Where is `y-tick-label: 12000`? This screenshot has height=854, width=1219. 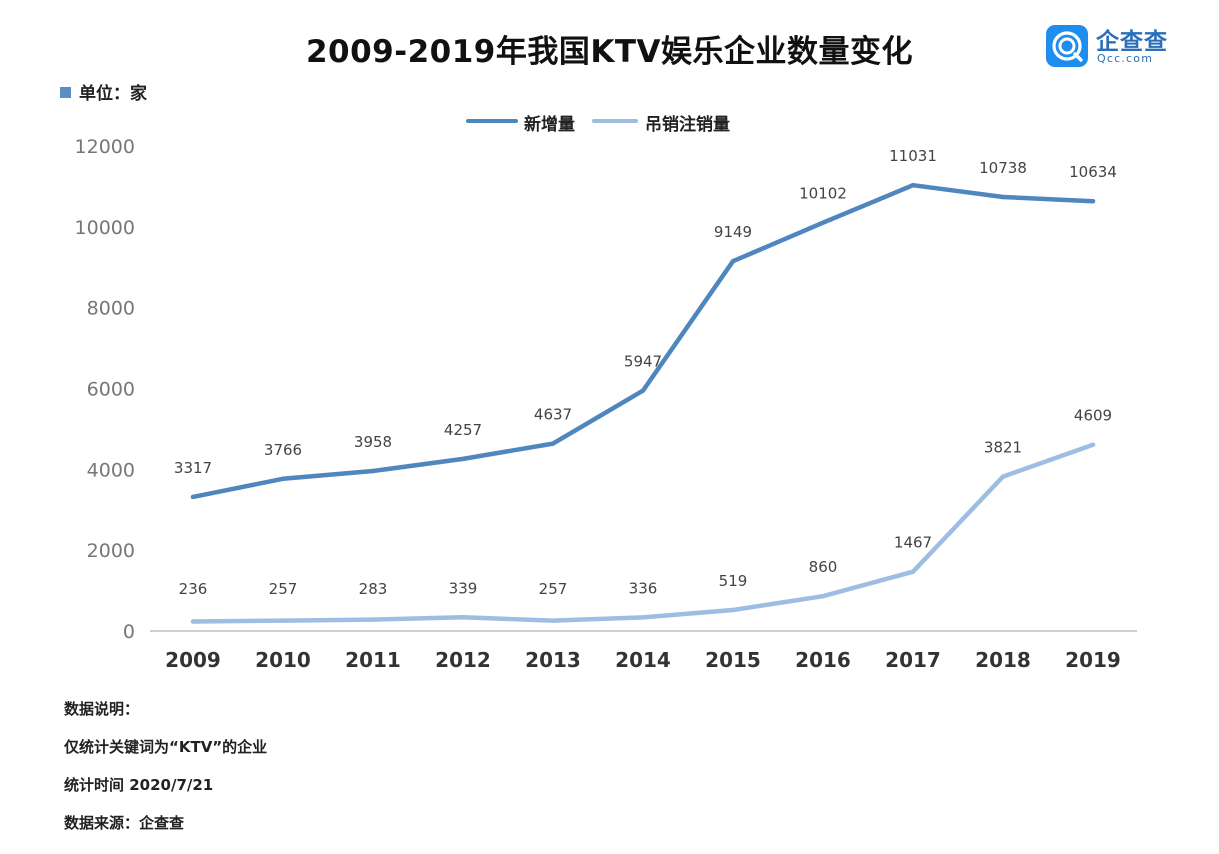 y-tick-label: 12000 is located at coordinates (105, 147).